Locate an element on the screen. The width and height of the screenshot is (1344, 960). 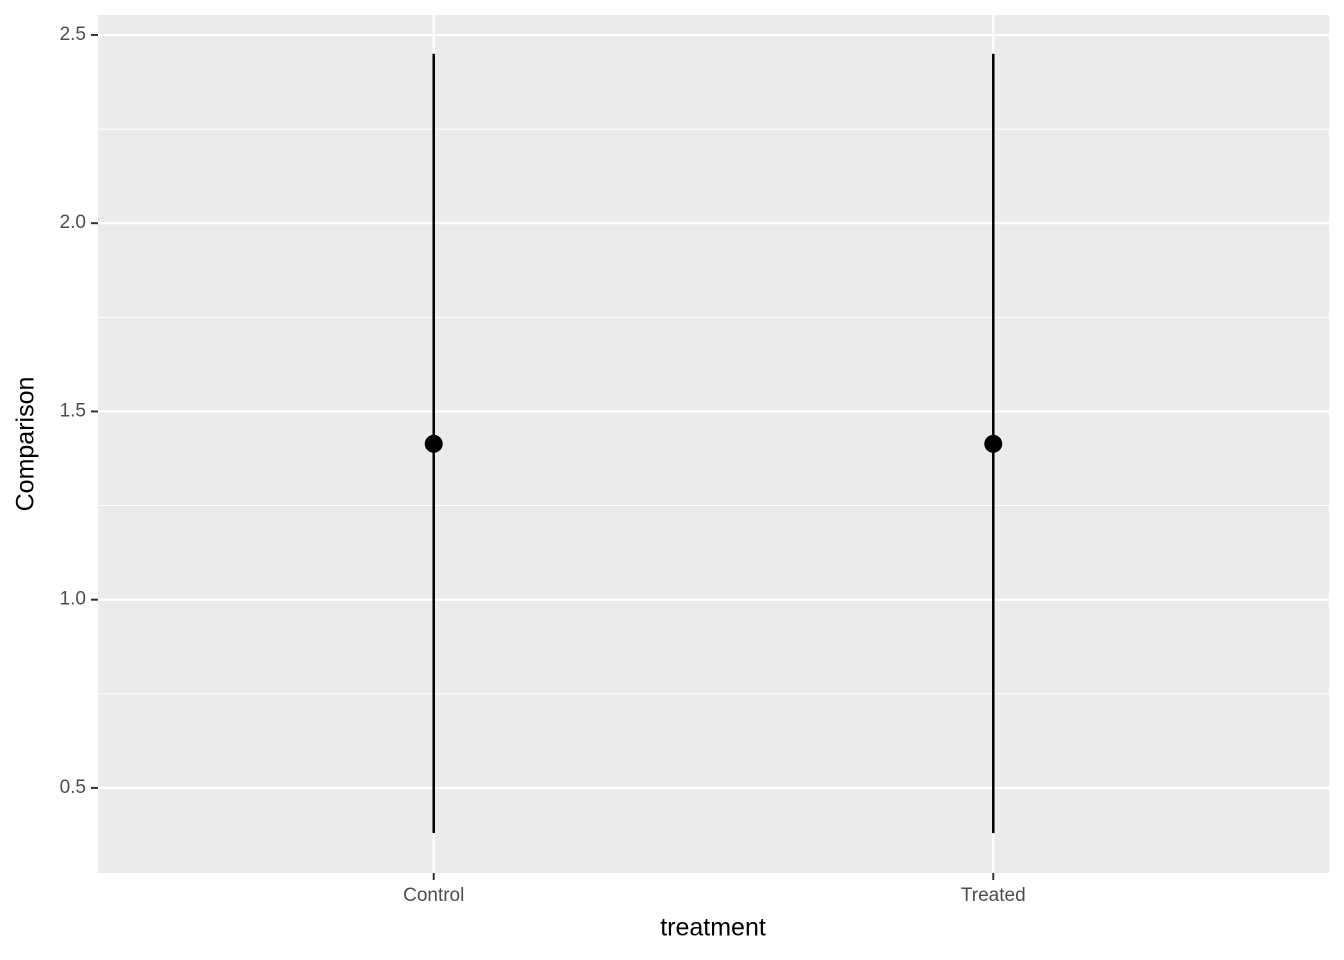
y-tick-label: 1.0 is located at coordinates (73, 599).